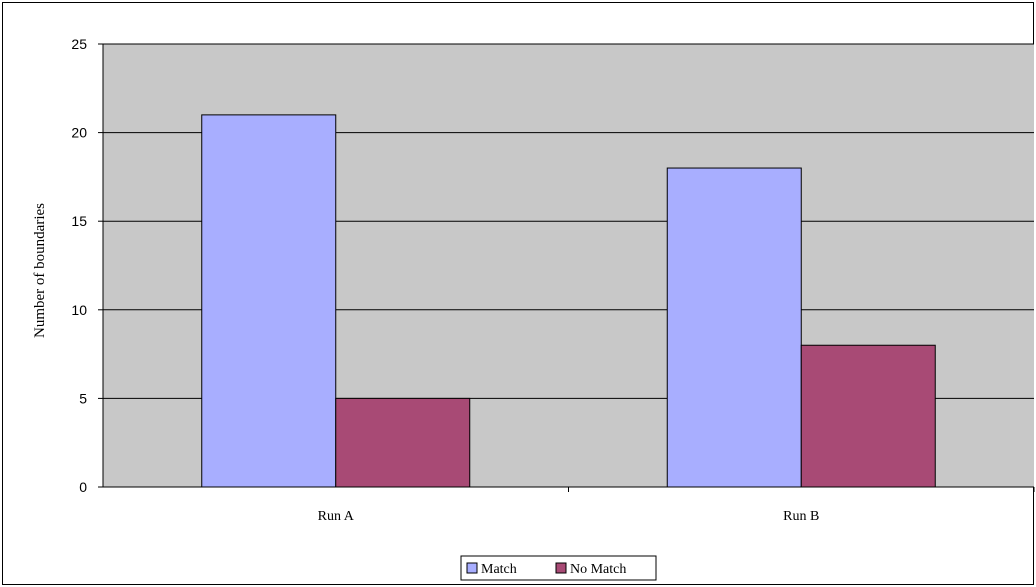 Image resolution: width=1036 pixels, height=587 pixels. Describe the element at coordinates (734, 327) in the screenshot. I see `bar-match-run-b` at that location.